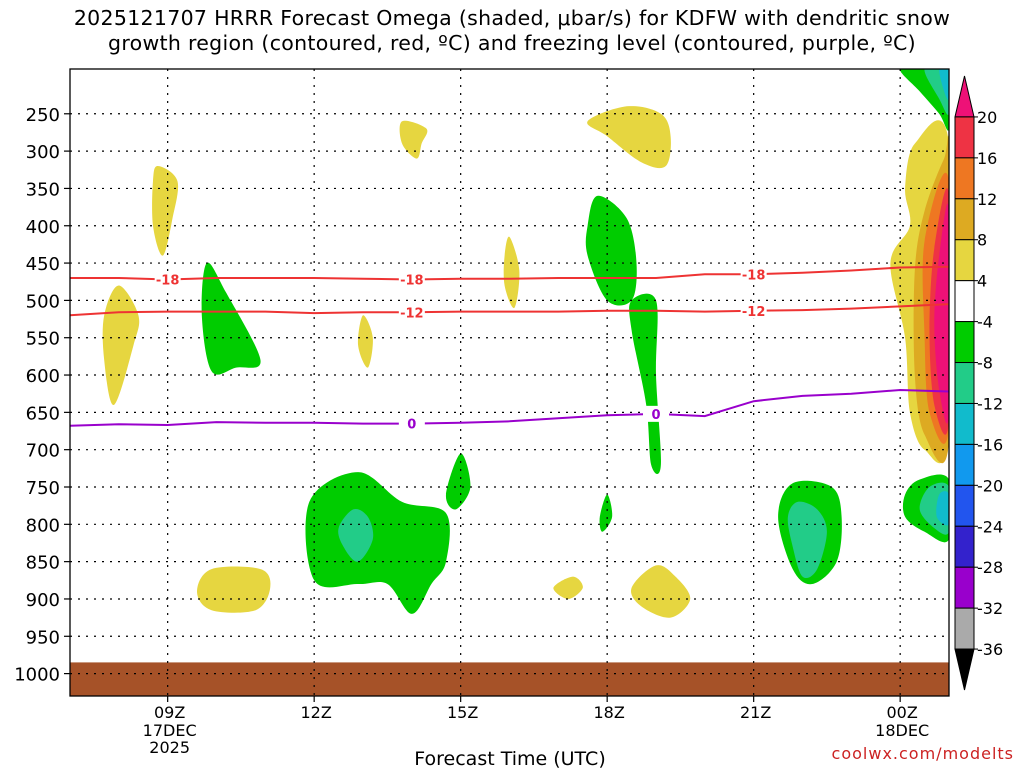  What do you see at coordinates (43, 339) in the screenshot?
I see `y-tick-label-550: 550` at bounding box center [43, 339].